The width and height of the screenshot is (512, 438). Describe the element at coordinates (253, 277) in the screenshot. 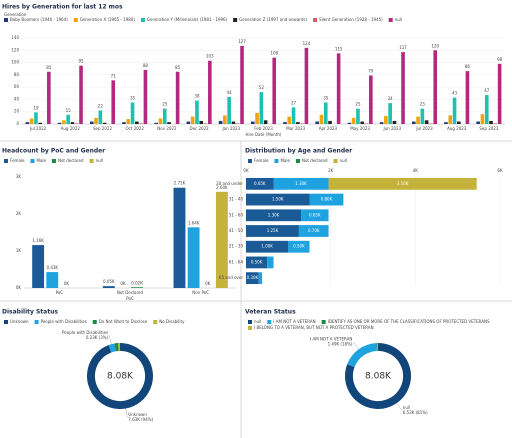

I see `data-label: 0.30K` at that location.